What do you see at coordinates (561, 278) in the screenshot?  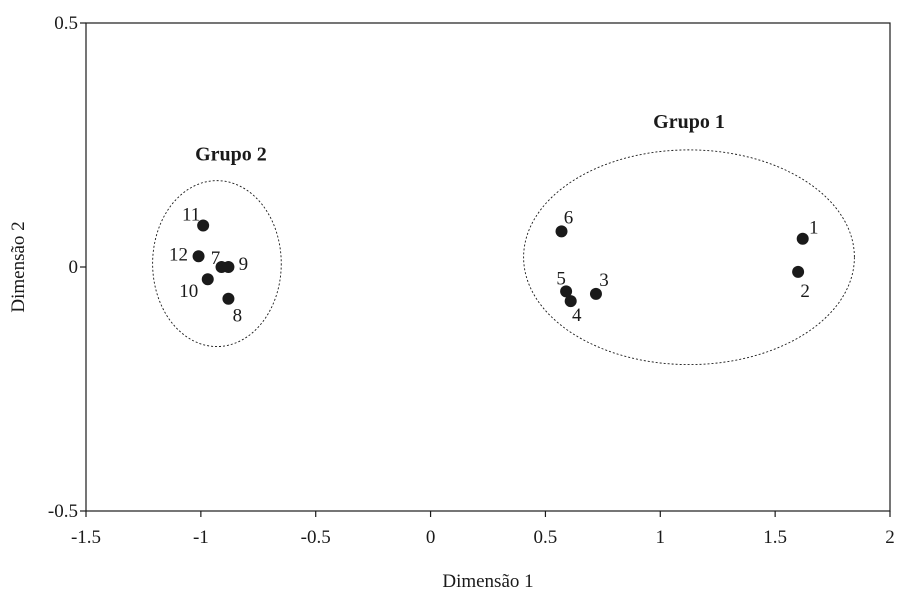 I see `point-label: 5` at bounding box center [561, 278].